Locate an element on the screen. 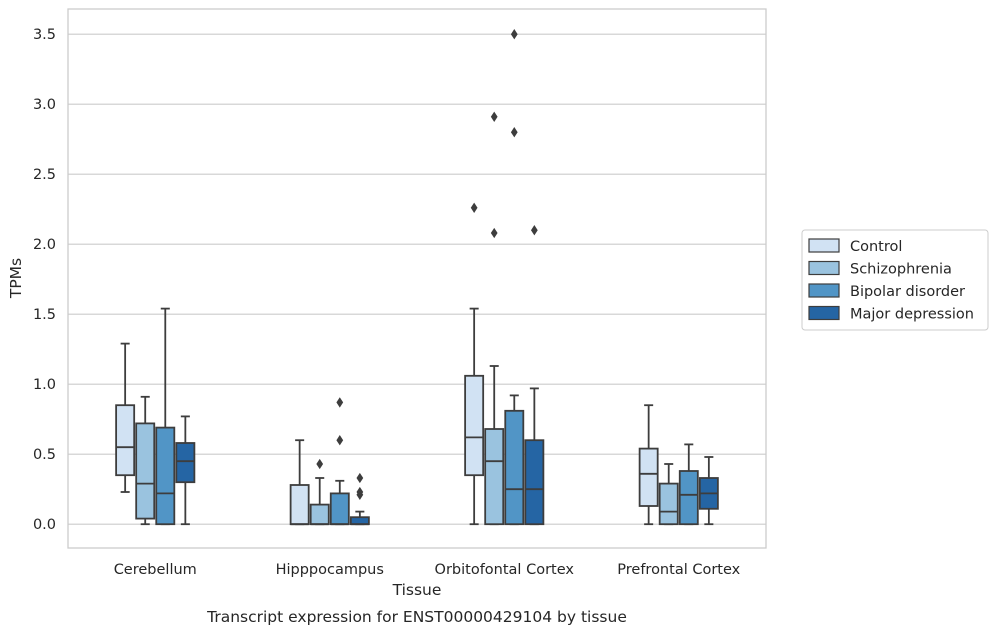  y-tick-label: 1.5 is located at coordinates (44, 315).